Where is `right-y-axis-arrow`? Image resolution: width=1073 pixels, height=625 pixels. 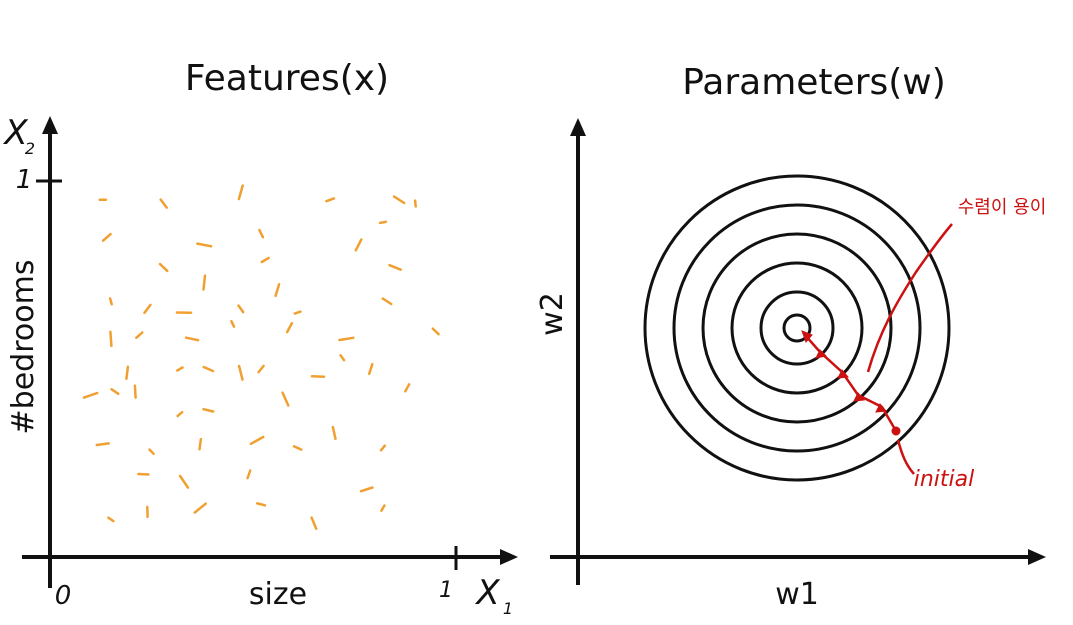 right-y-axis-arrow is located at coordinates (578, 127).